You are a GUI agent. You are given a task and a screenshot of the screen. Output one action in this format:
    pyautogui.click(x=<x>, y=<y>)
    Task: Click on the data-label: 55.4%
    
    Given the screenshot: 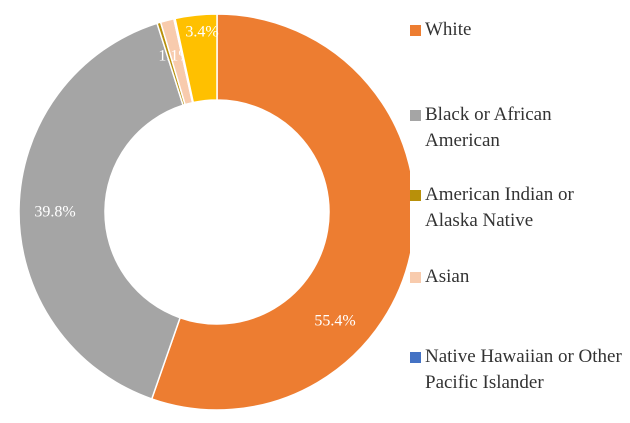 What is the action you would take?
    pyautogui.click(x=334, y=321)
    